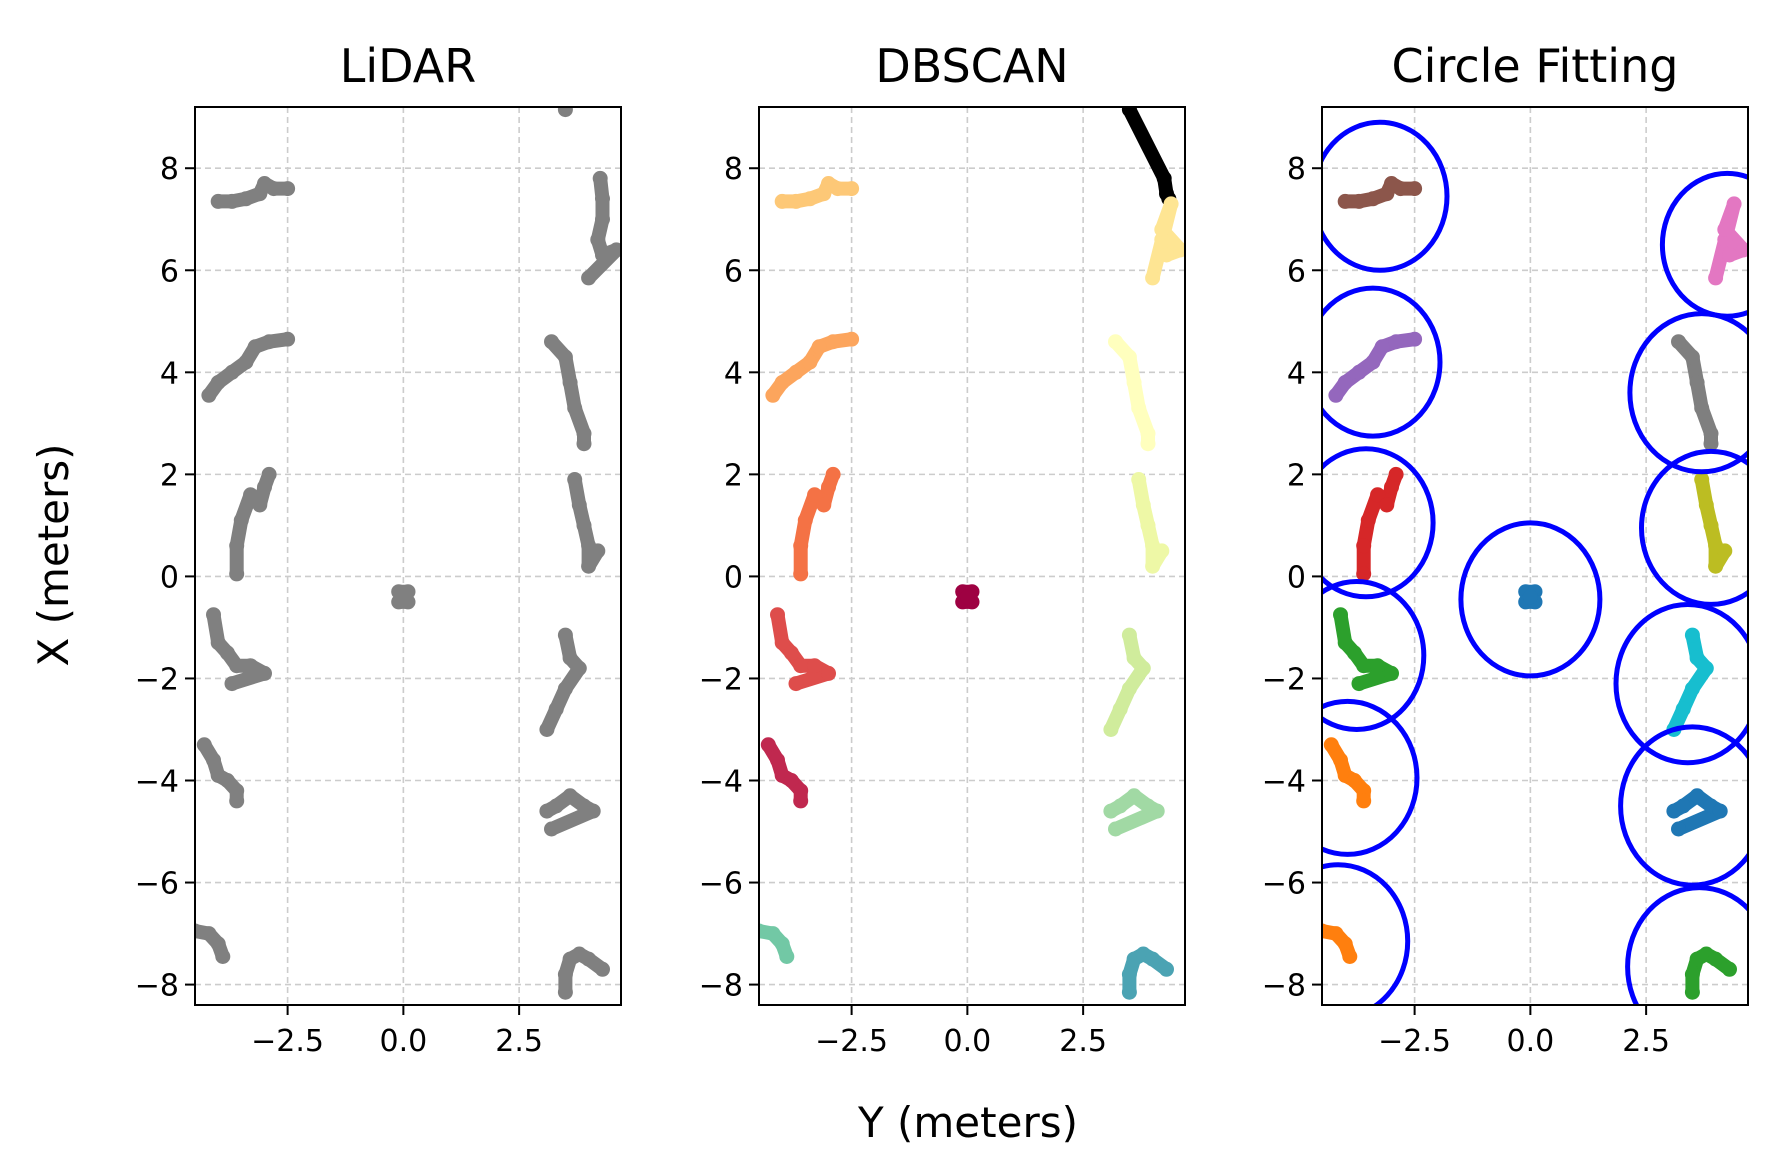  What do you see at coordinates (157, 986) in the screenshot?
I see `y-tick-label: −8` at bounding box center [157, 986].